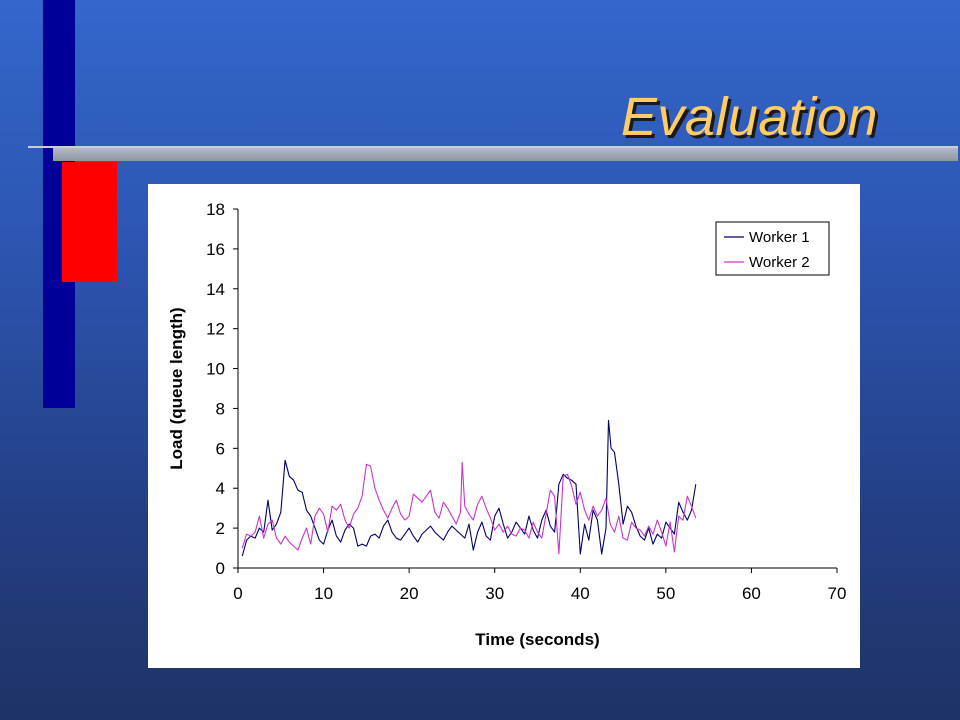  Describe the element at coordinates (494, 593) in the screenshot. I see `x-tick-label: 30` at that location.